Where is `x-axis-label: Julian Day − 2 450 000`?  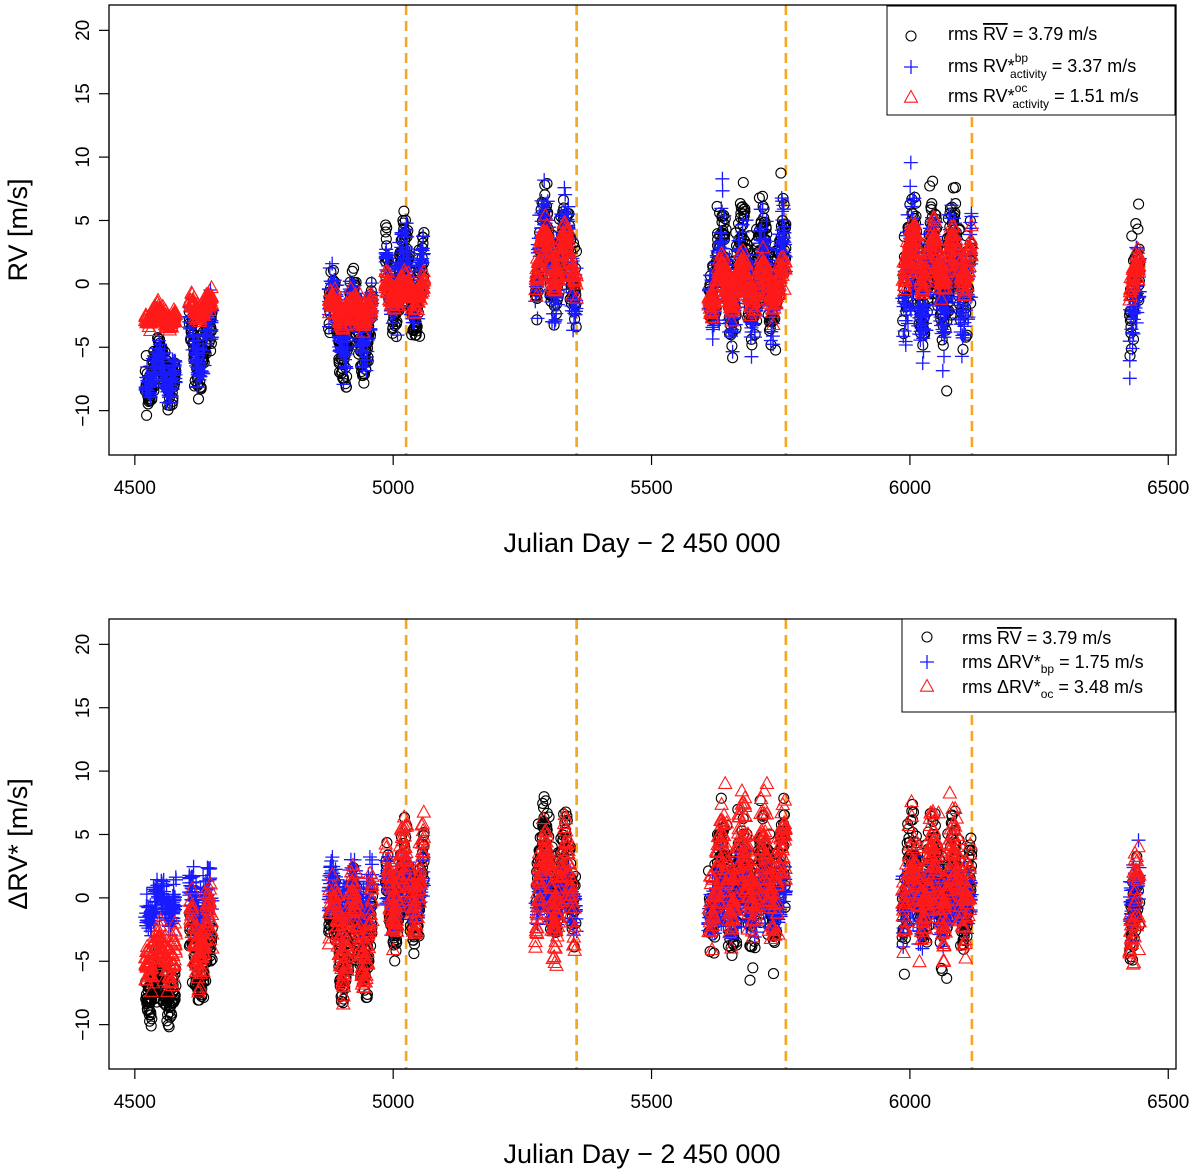
x-axis-label: Julian Day − 2 450 000 is located at coordinates (642, 543).